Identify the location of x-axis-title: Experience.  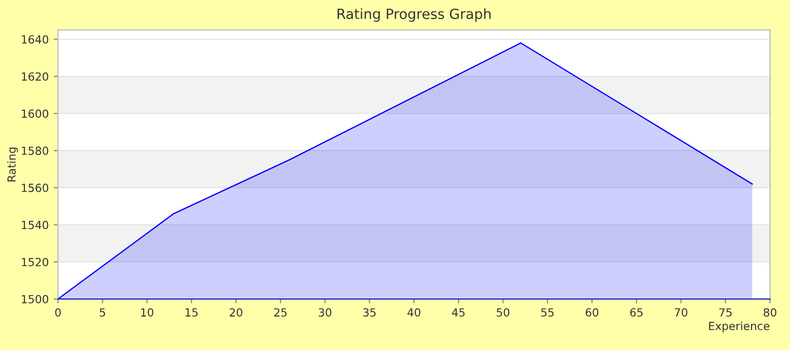
(739, 327).